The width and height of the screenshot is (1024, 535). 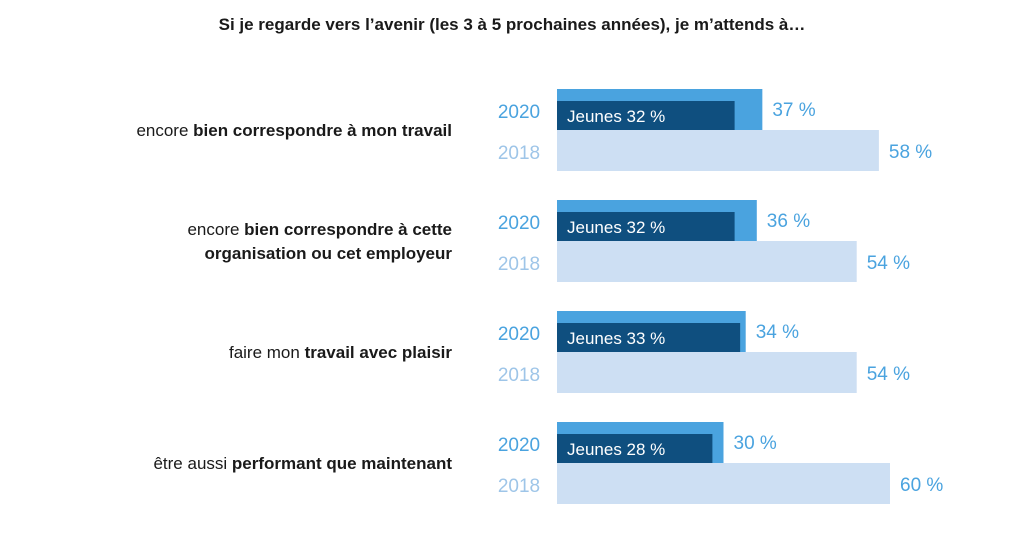 What do you see at coordinates (777, 332) in the screenshot?
I see `value-label-2020: 34 %` at bounding box center [777, 332].